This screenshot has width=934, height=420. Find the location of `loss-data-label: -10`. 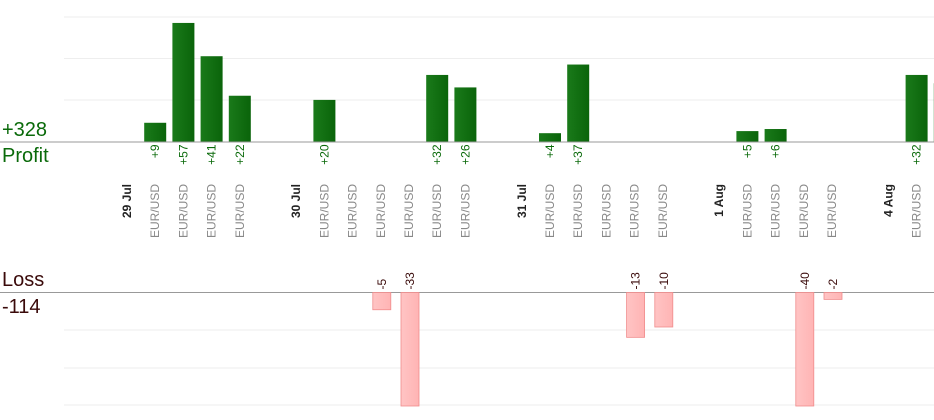

loss-data-label: -10 is located at coordinates (664, 281).